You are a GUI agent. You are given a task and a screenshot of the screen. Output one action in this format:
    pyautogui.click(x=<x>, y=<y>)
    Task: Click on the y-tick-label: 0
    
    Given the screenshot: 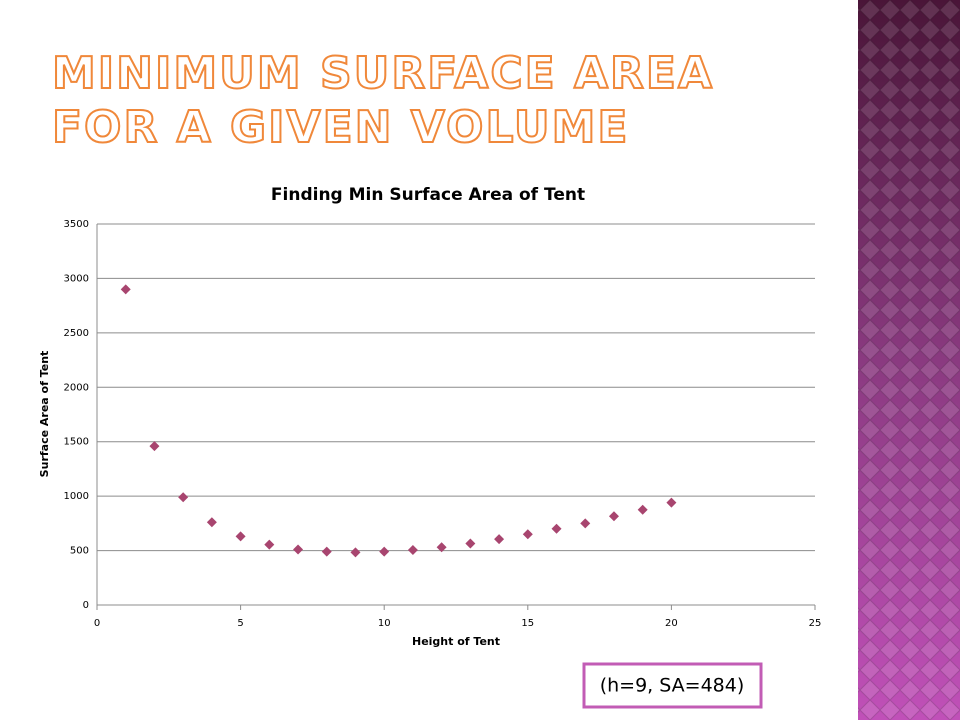 What is the action you would take?
    pyautogui.click(x=86, y=605)
    